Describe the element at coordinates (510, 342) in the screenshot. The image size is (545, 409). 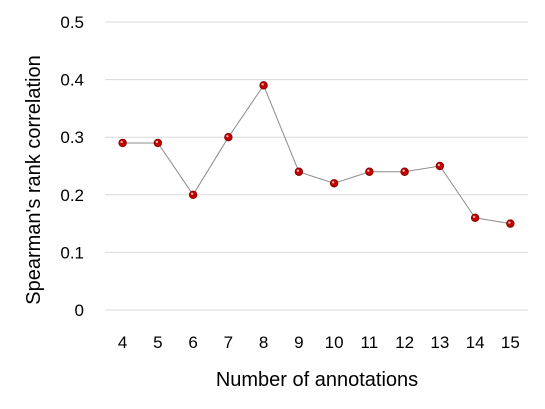
I see `x-tick-label: 15` at that location.